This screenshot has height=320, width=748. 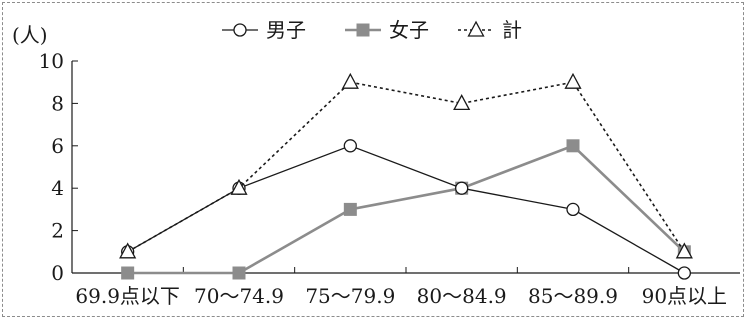 What do you see at coordinates (512, 30) in the screenshot?
I see `legend-label: 計` at bounding box center [512, 30].